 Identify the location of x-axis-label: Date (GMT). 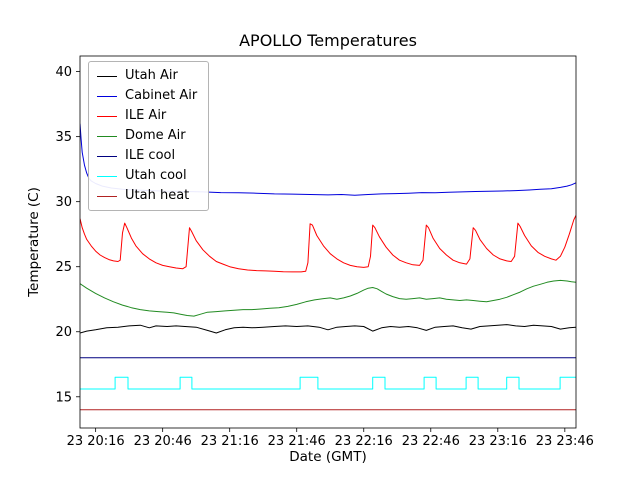
(328, 457).